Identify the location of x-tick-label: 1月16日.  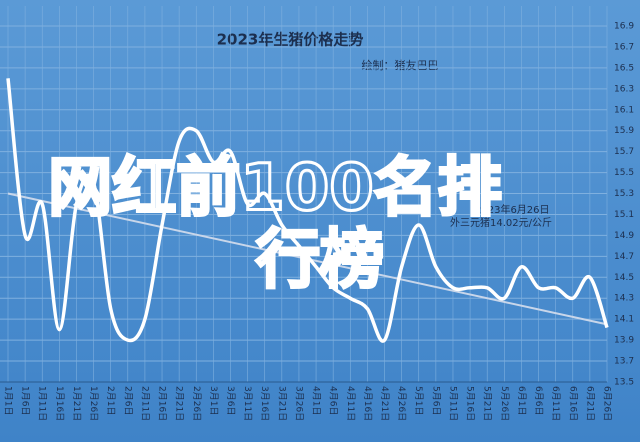
(59, 403).